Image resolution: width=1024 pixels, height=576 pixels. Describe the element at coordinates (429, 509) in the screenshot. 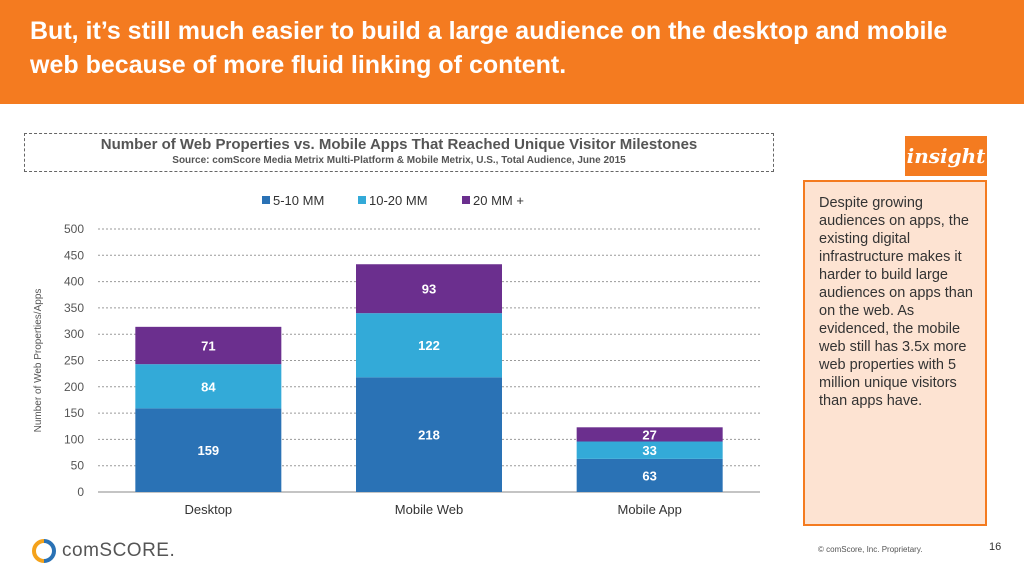

I see `x-tick-label: Mobile Web` at that location.